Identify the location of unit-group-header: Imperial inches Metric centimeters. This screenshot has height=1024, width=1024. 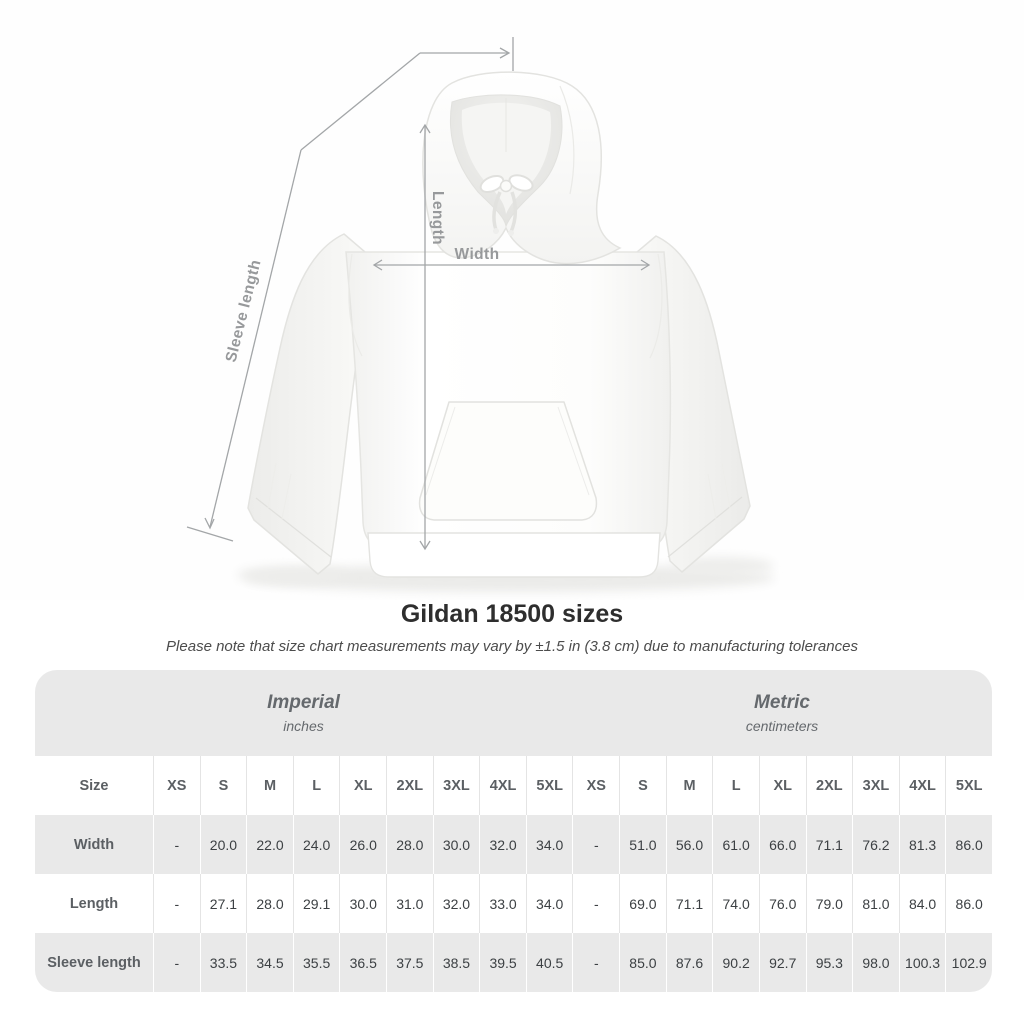
(513, 713).